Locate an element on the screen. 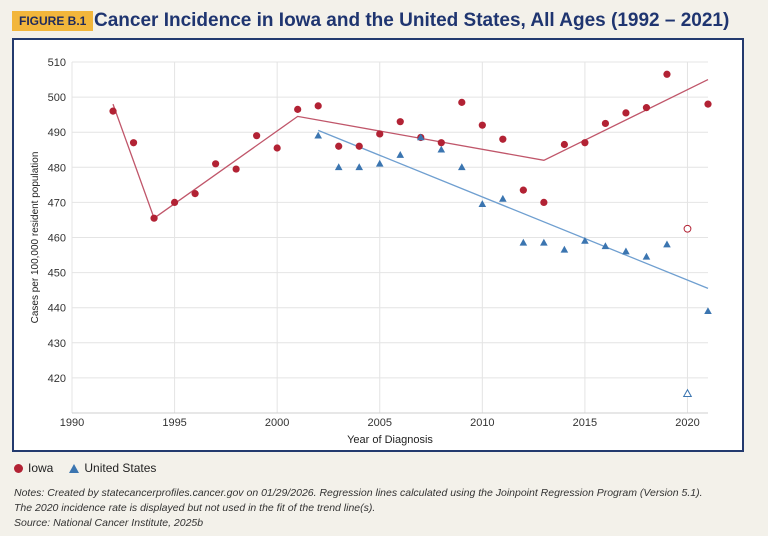  legend-item-iowa: Iowa is located at coordinates (33, 468).